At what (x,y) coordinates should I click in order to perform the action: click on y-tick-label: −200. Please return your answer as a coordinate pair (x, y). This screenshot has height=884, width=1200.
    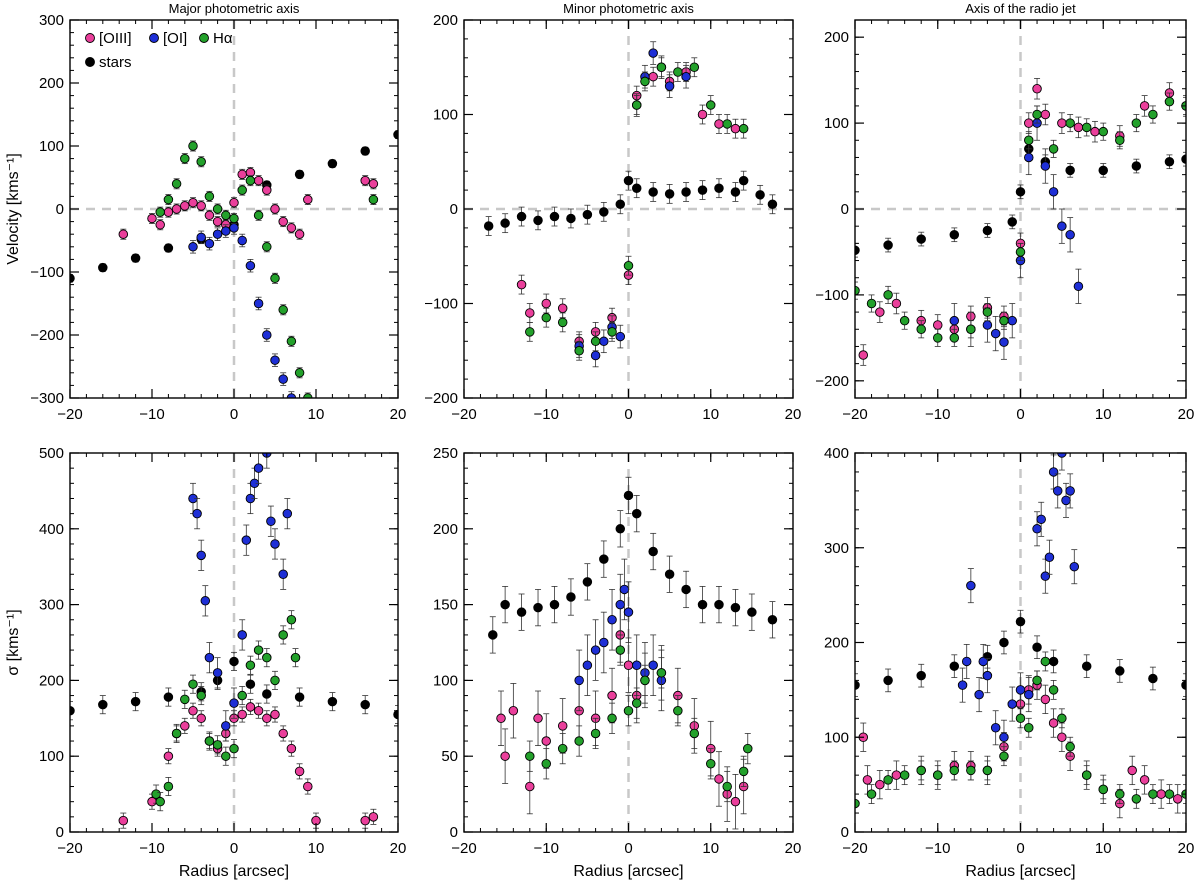
    Looking at the image, I should click on (832, 381).